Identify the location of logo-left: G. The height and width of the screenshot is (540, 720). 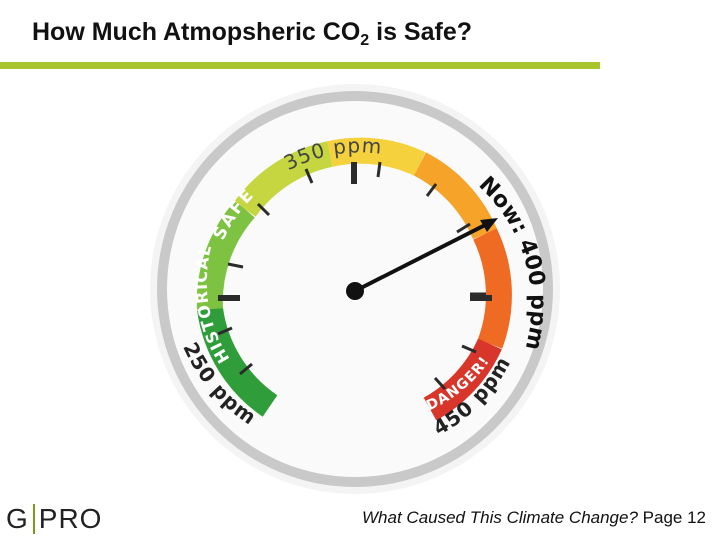
(17, 518).